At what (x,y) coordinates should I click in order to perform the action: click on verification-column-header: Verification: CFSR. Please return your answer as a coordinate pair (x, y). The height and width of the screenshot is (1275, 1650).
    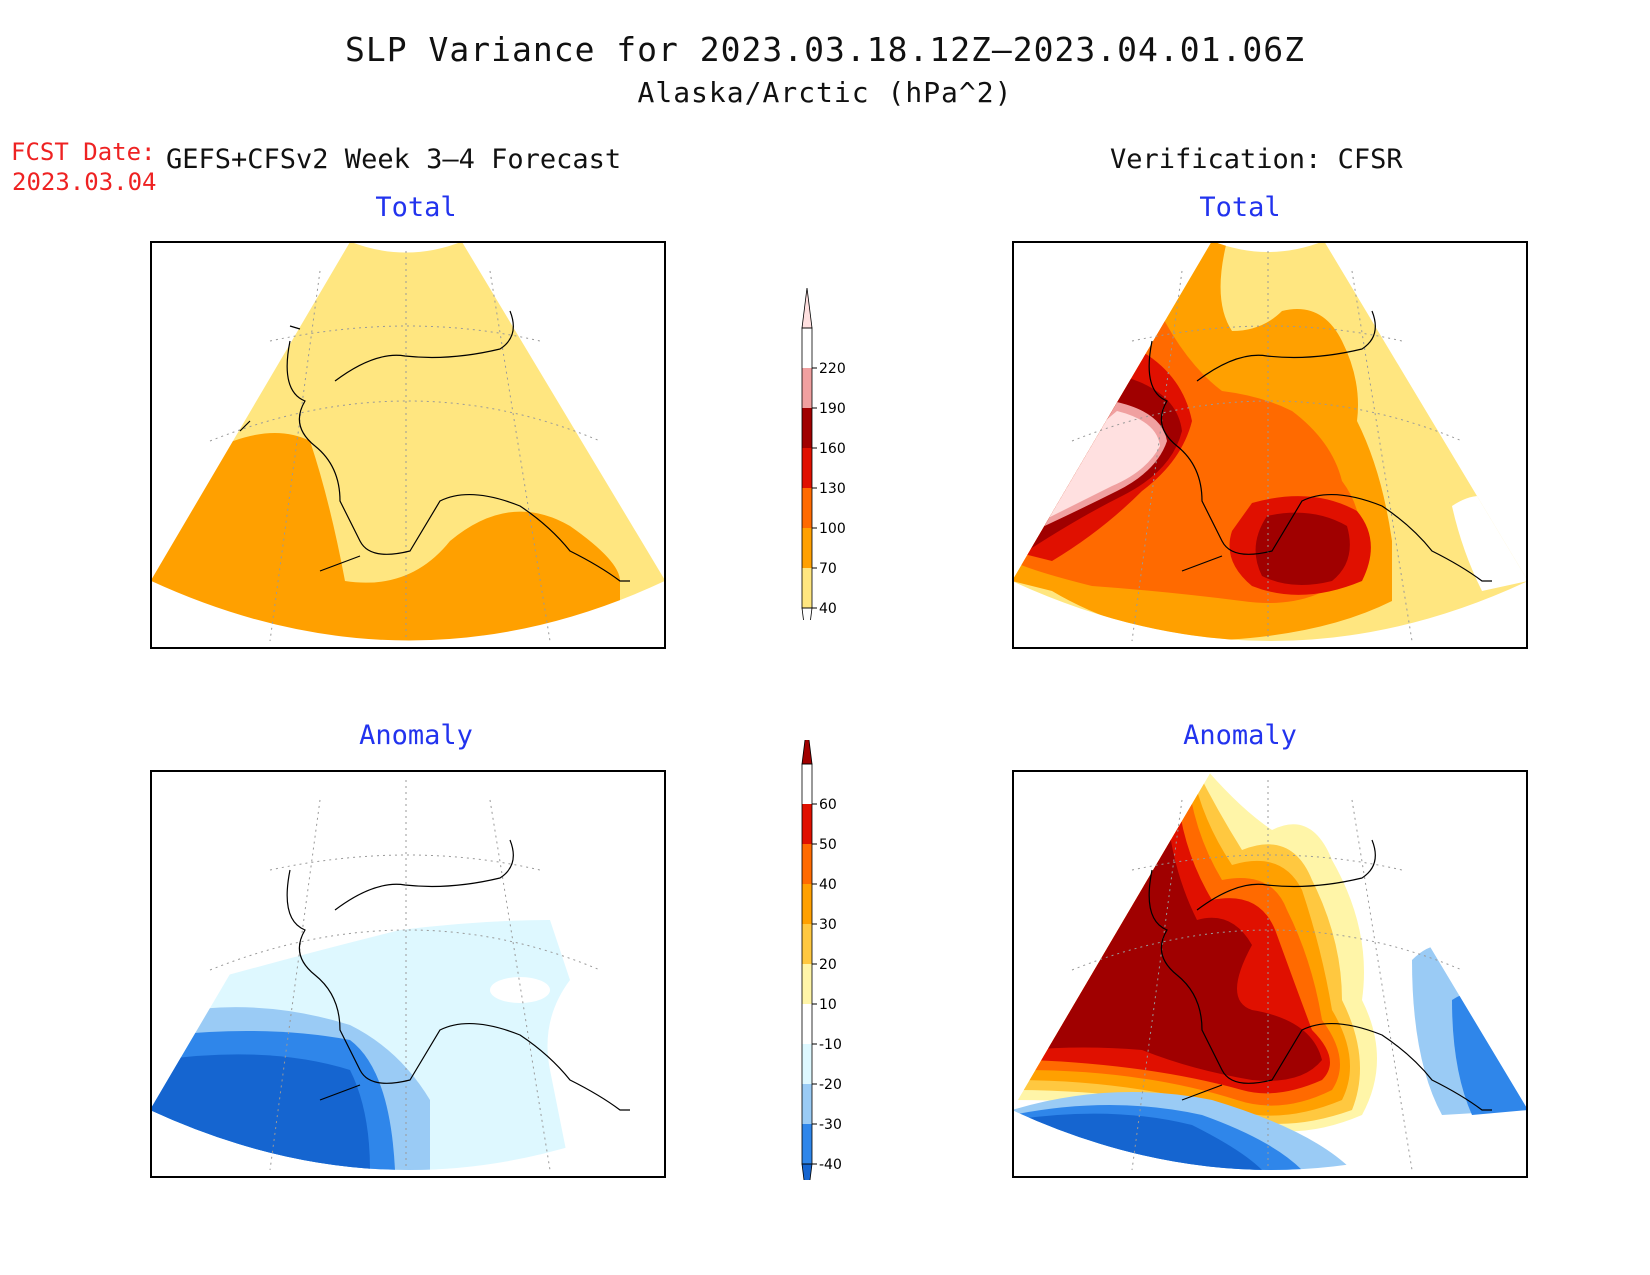
    Looking at the image, I should click on (1256, 159).